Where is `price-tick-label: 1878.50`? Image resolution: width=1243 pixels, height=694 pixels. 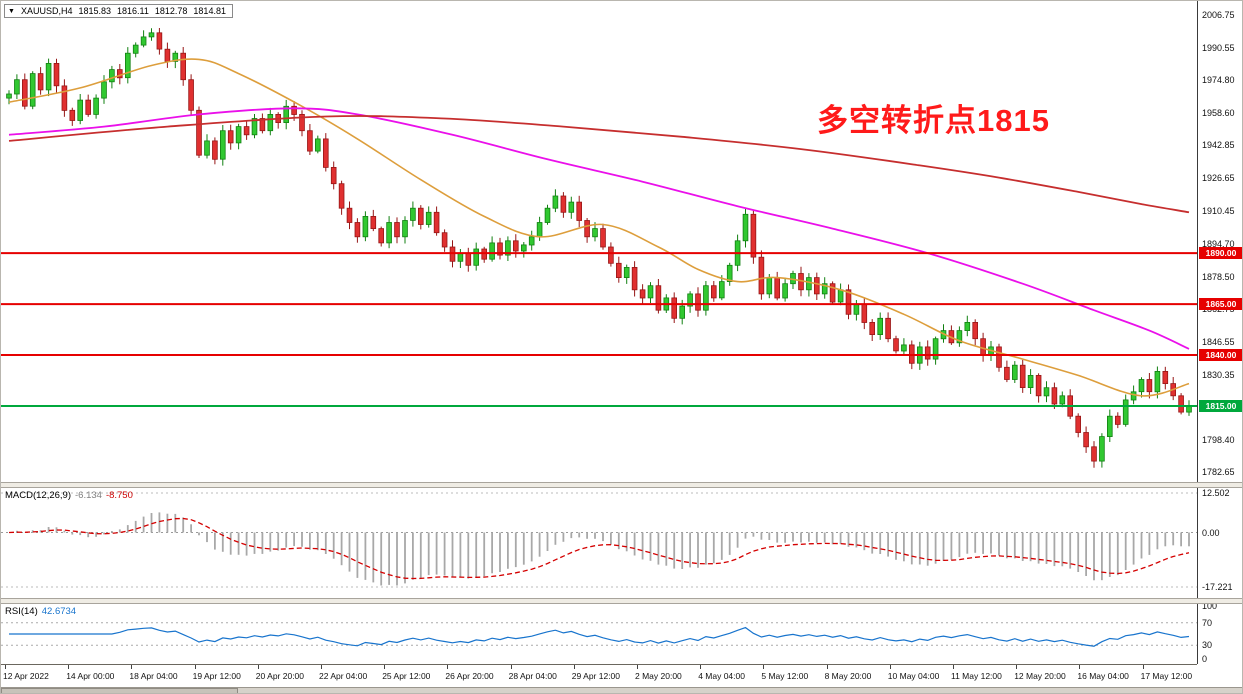
price-tick-label: 1878.50 is located at coordinates (1218, 276).